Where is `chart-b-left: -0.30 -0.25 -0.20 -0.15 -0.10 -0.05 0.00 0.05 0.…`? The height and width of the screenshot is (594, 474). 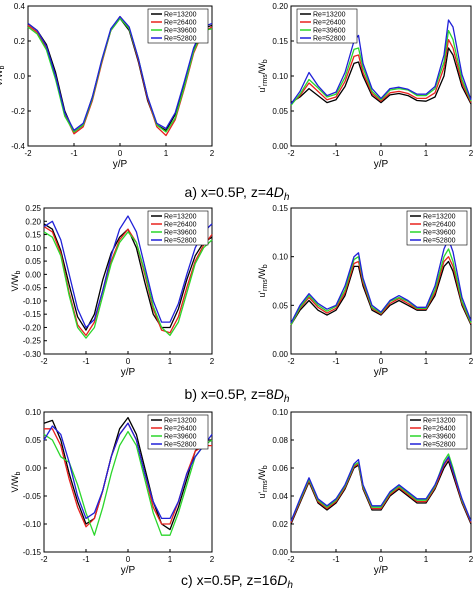 chart-b-left: -0.30 -0.25 -0.20 -0.15 -0.10 -0.05 0.00 0.05 0.… is located at coordinates (112, 291).